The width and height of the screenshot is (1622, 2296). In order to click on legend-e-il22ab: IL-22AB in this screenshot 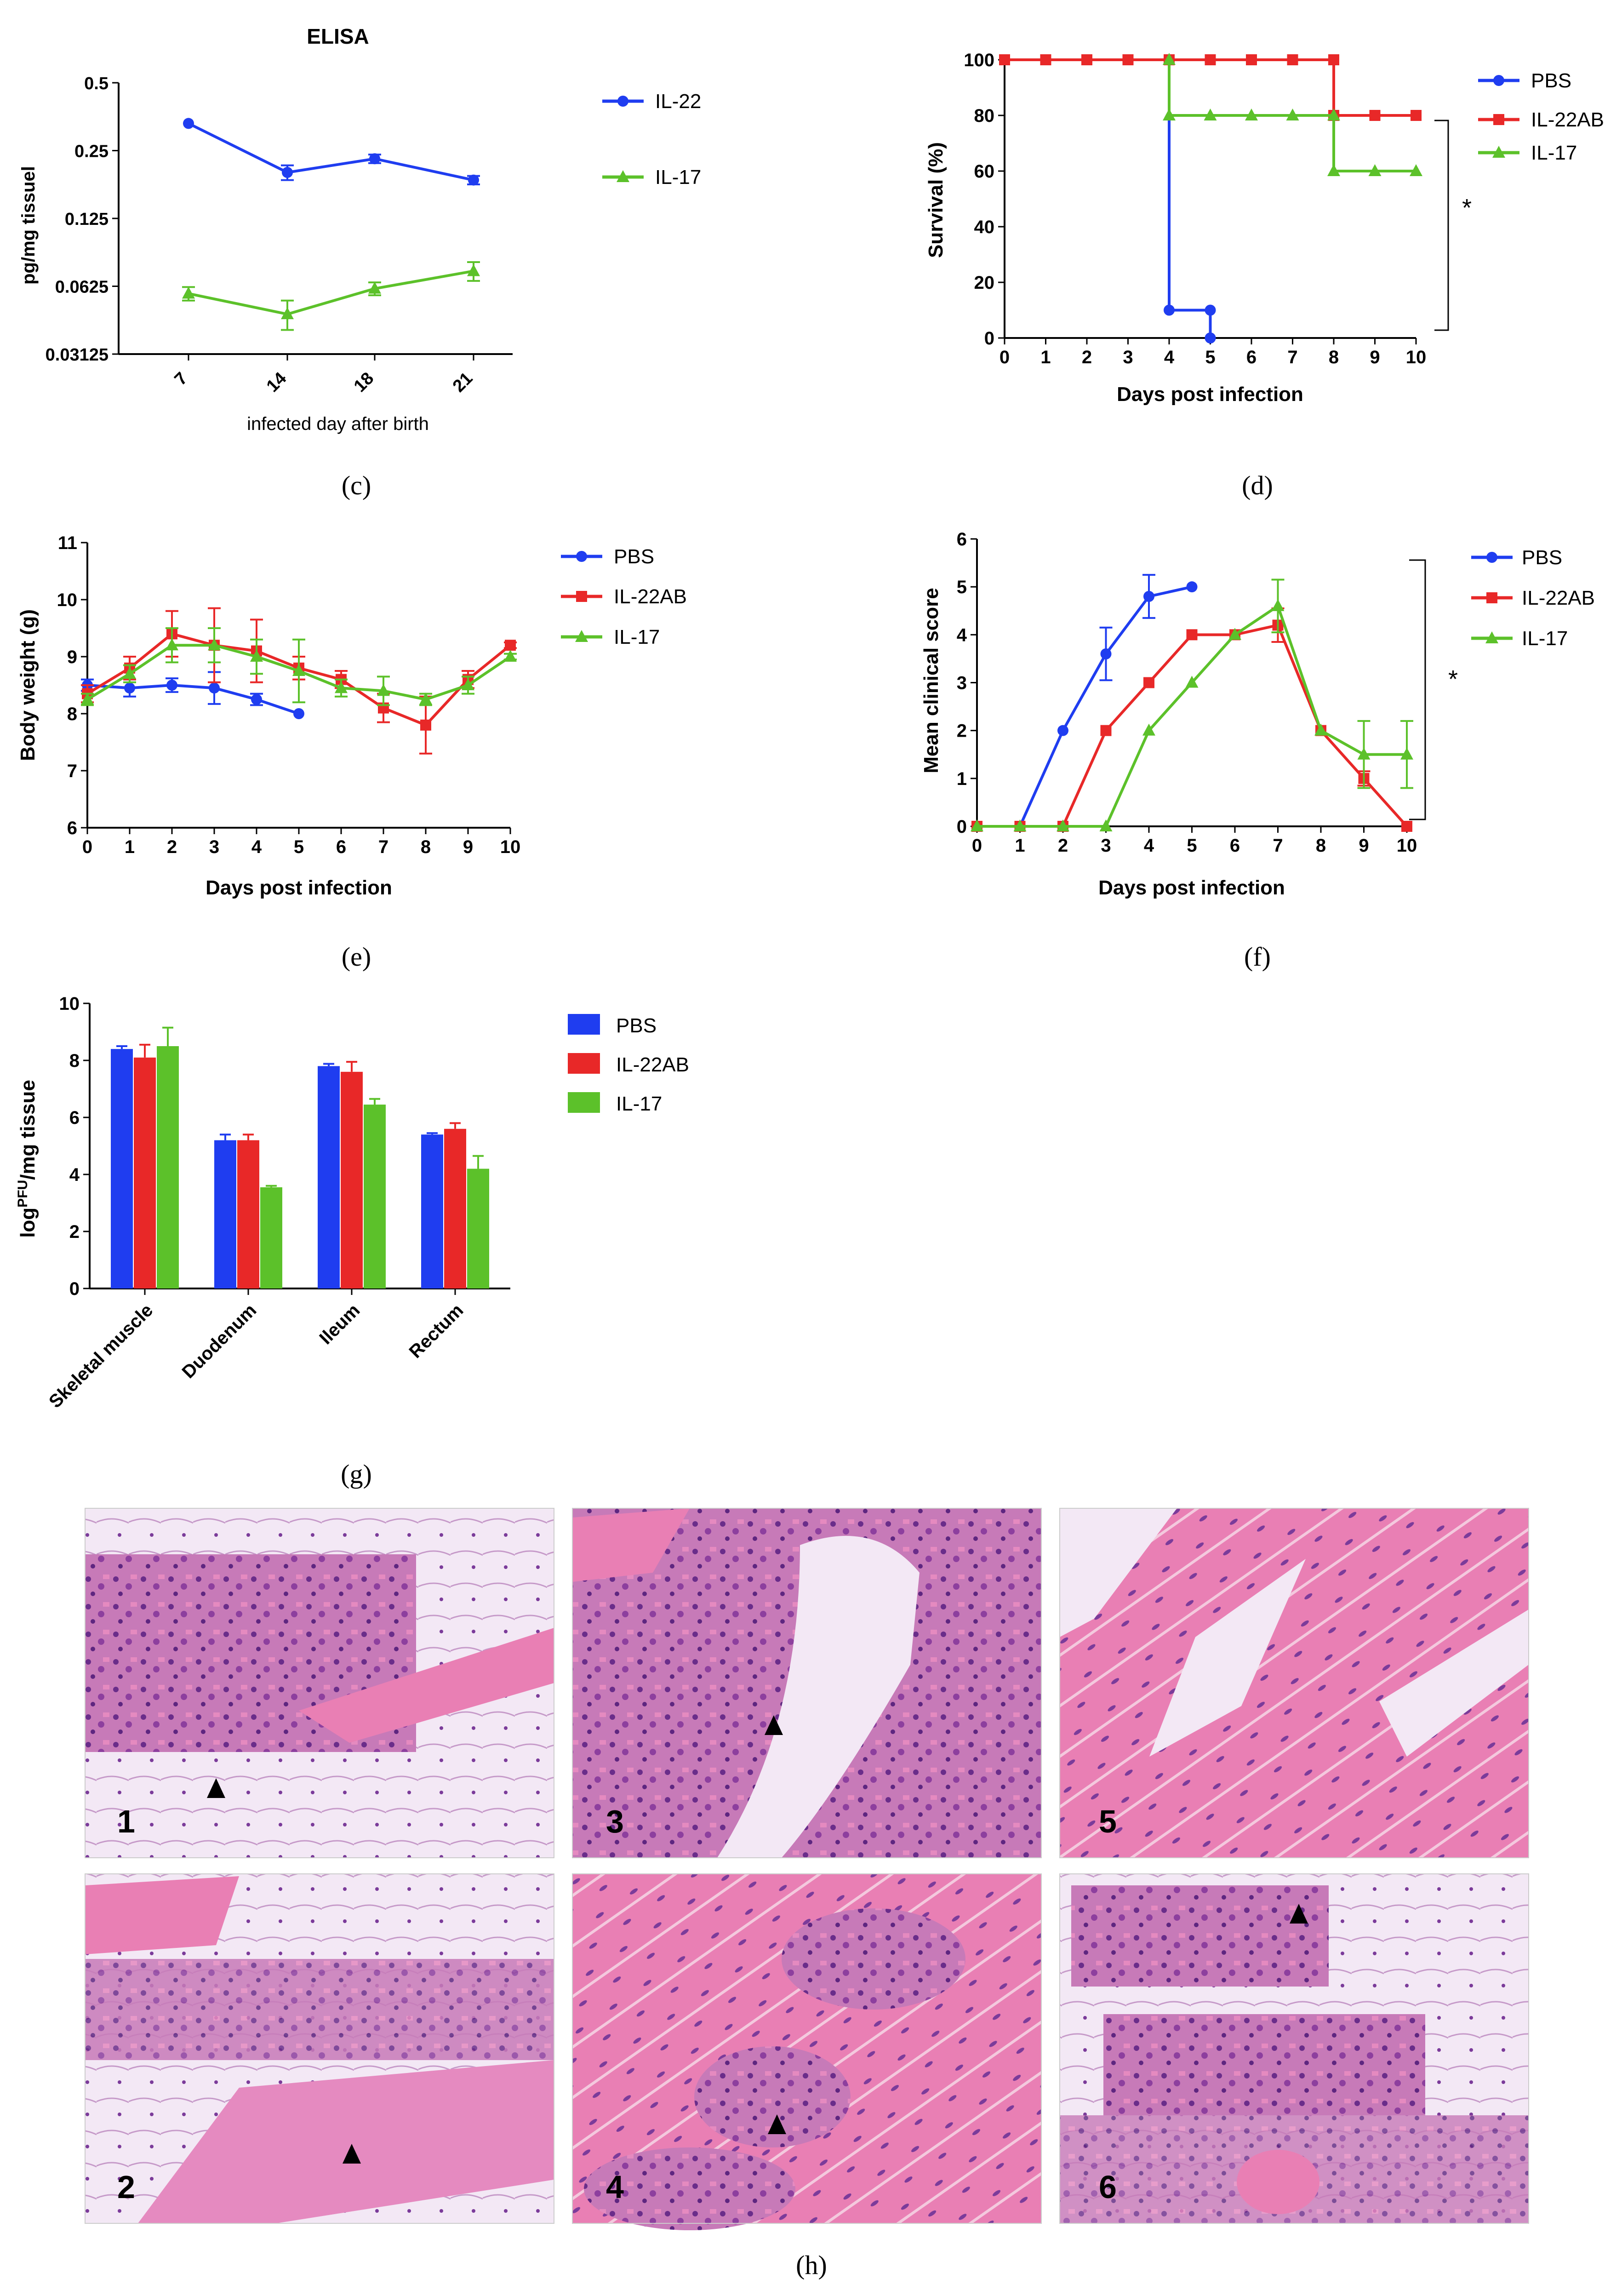, I will do `click(650, 596)`.